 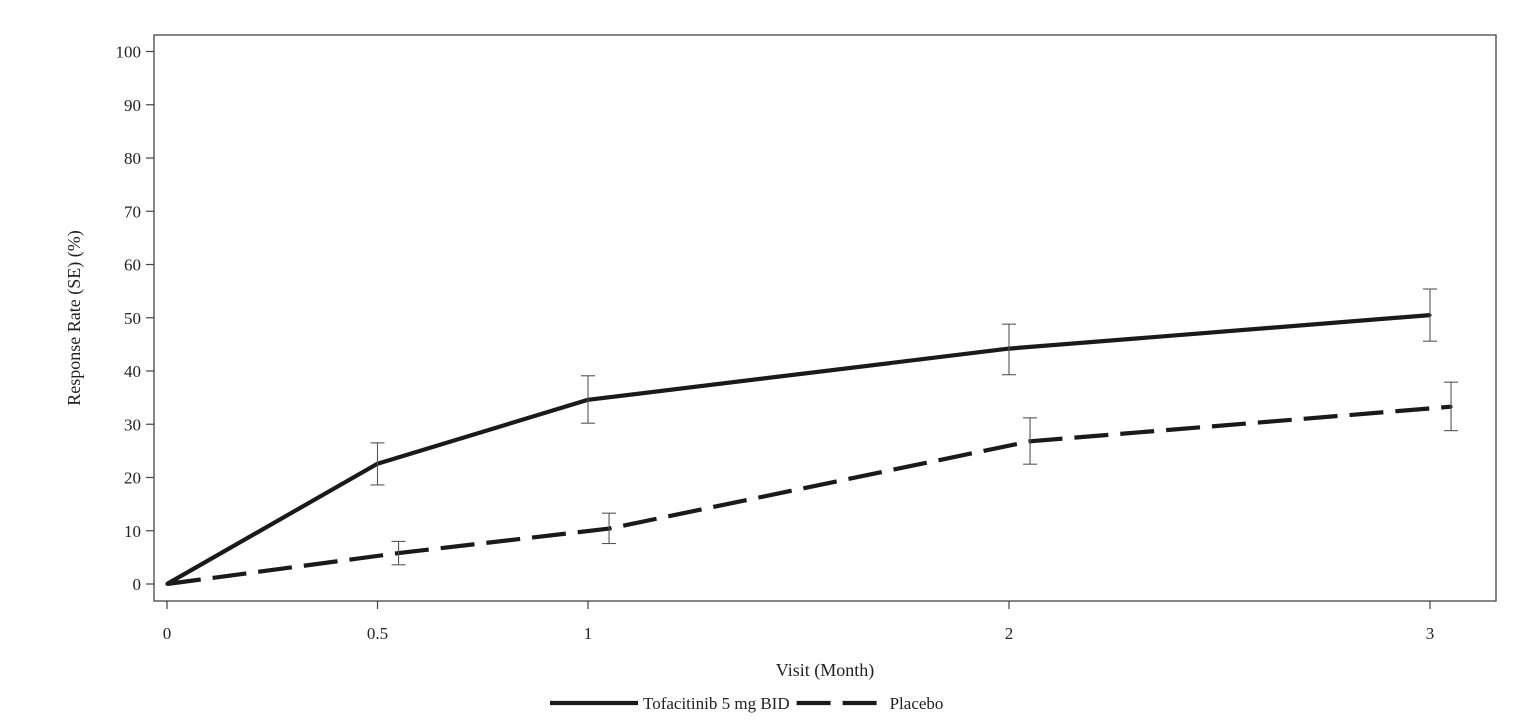 What do you see at coordinates (917, 703) in the screenshot?
I see `legend-label: Placebo` at bounding box center [917, 703].